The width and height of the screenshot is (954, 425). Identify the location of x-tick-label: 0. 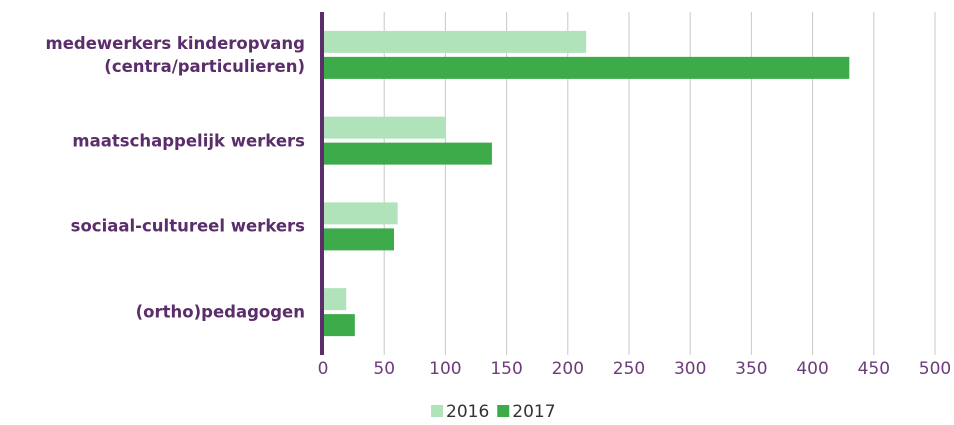
(323, 369).